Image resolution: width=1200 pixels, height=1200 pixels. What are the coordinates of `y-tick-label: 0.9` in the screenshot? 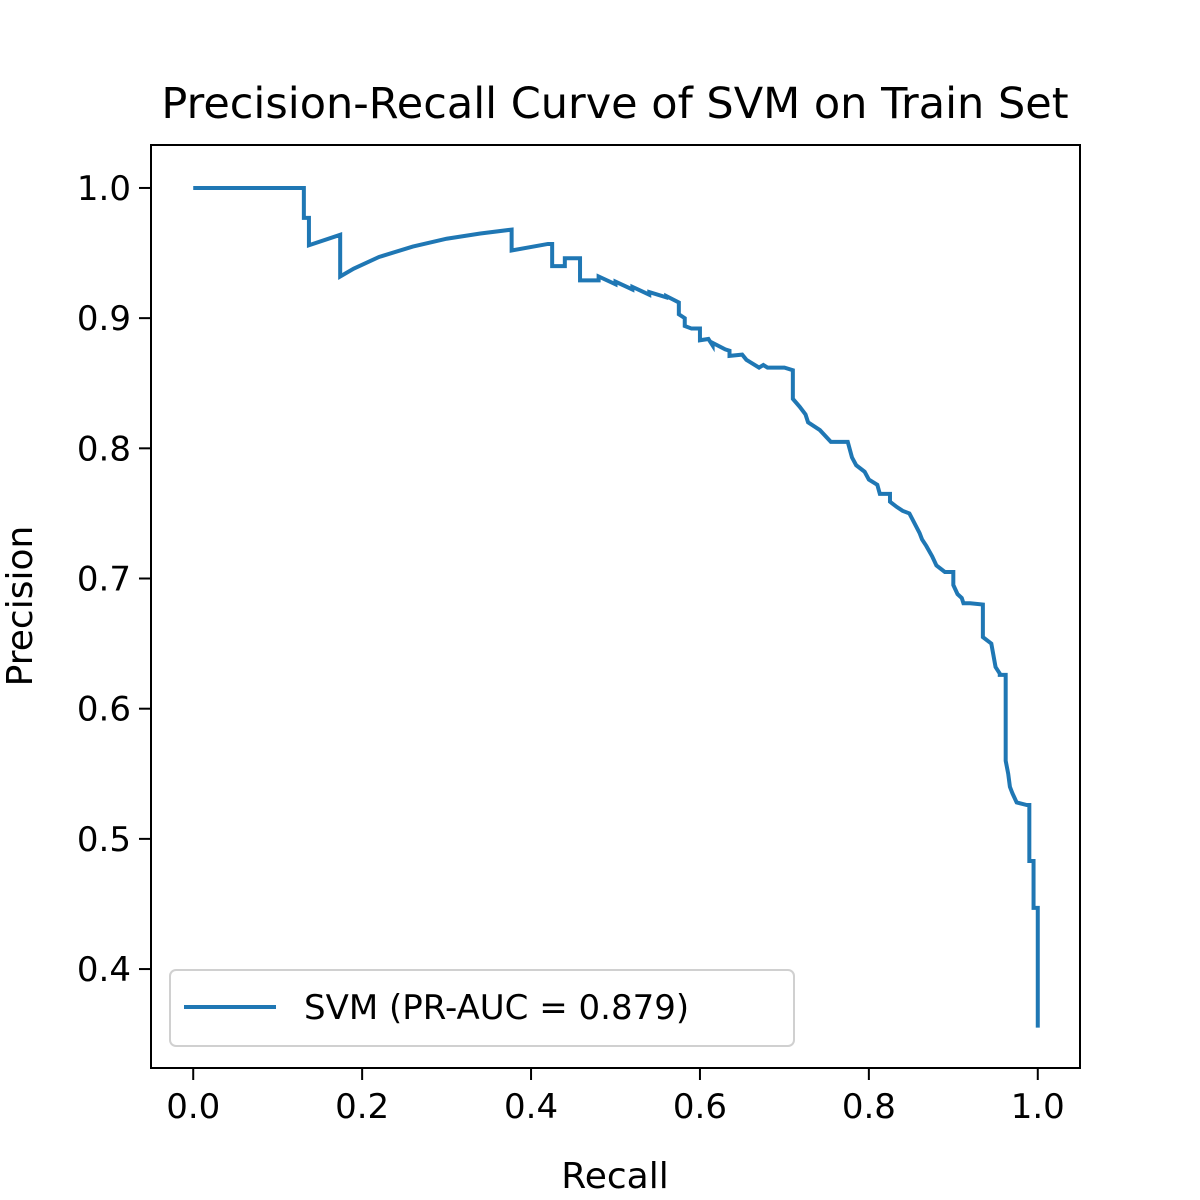 It's located at (104, 319).